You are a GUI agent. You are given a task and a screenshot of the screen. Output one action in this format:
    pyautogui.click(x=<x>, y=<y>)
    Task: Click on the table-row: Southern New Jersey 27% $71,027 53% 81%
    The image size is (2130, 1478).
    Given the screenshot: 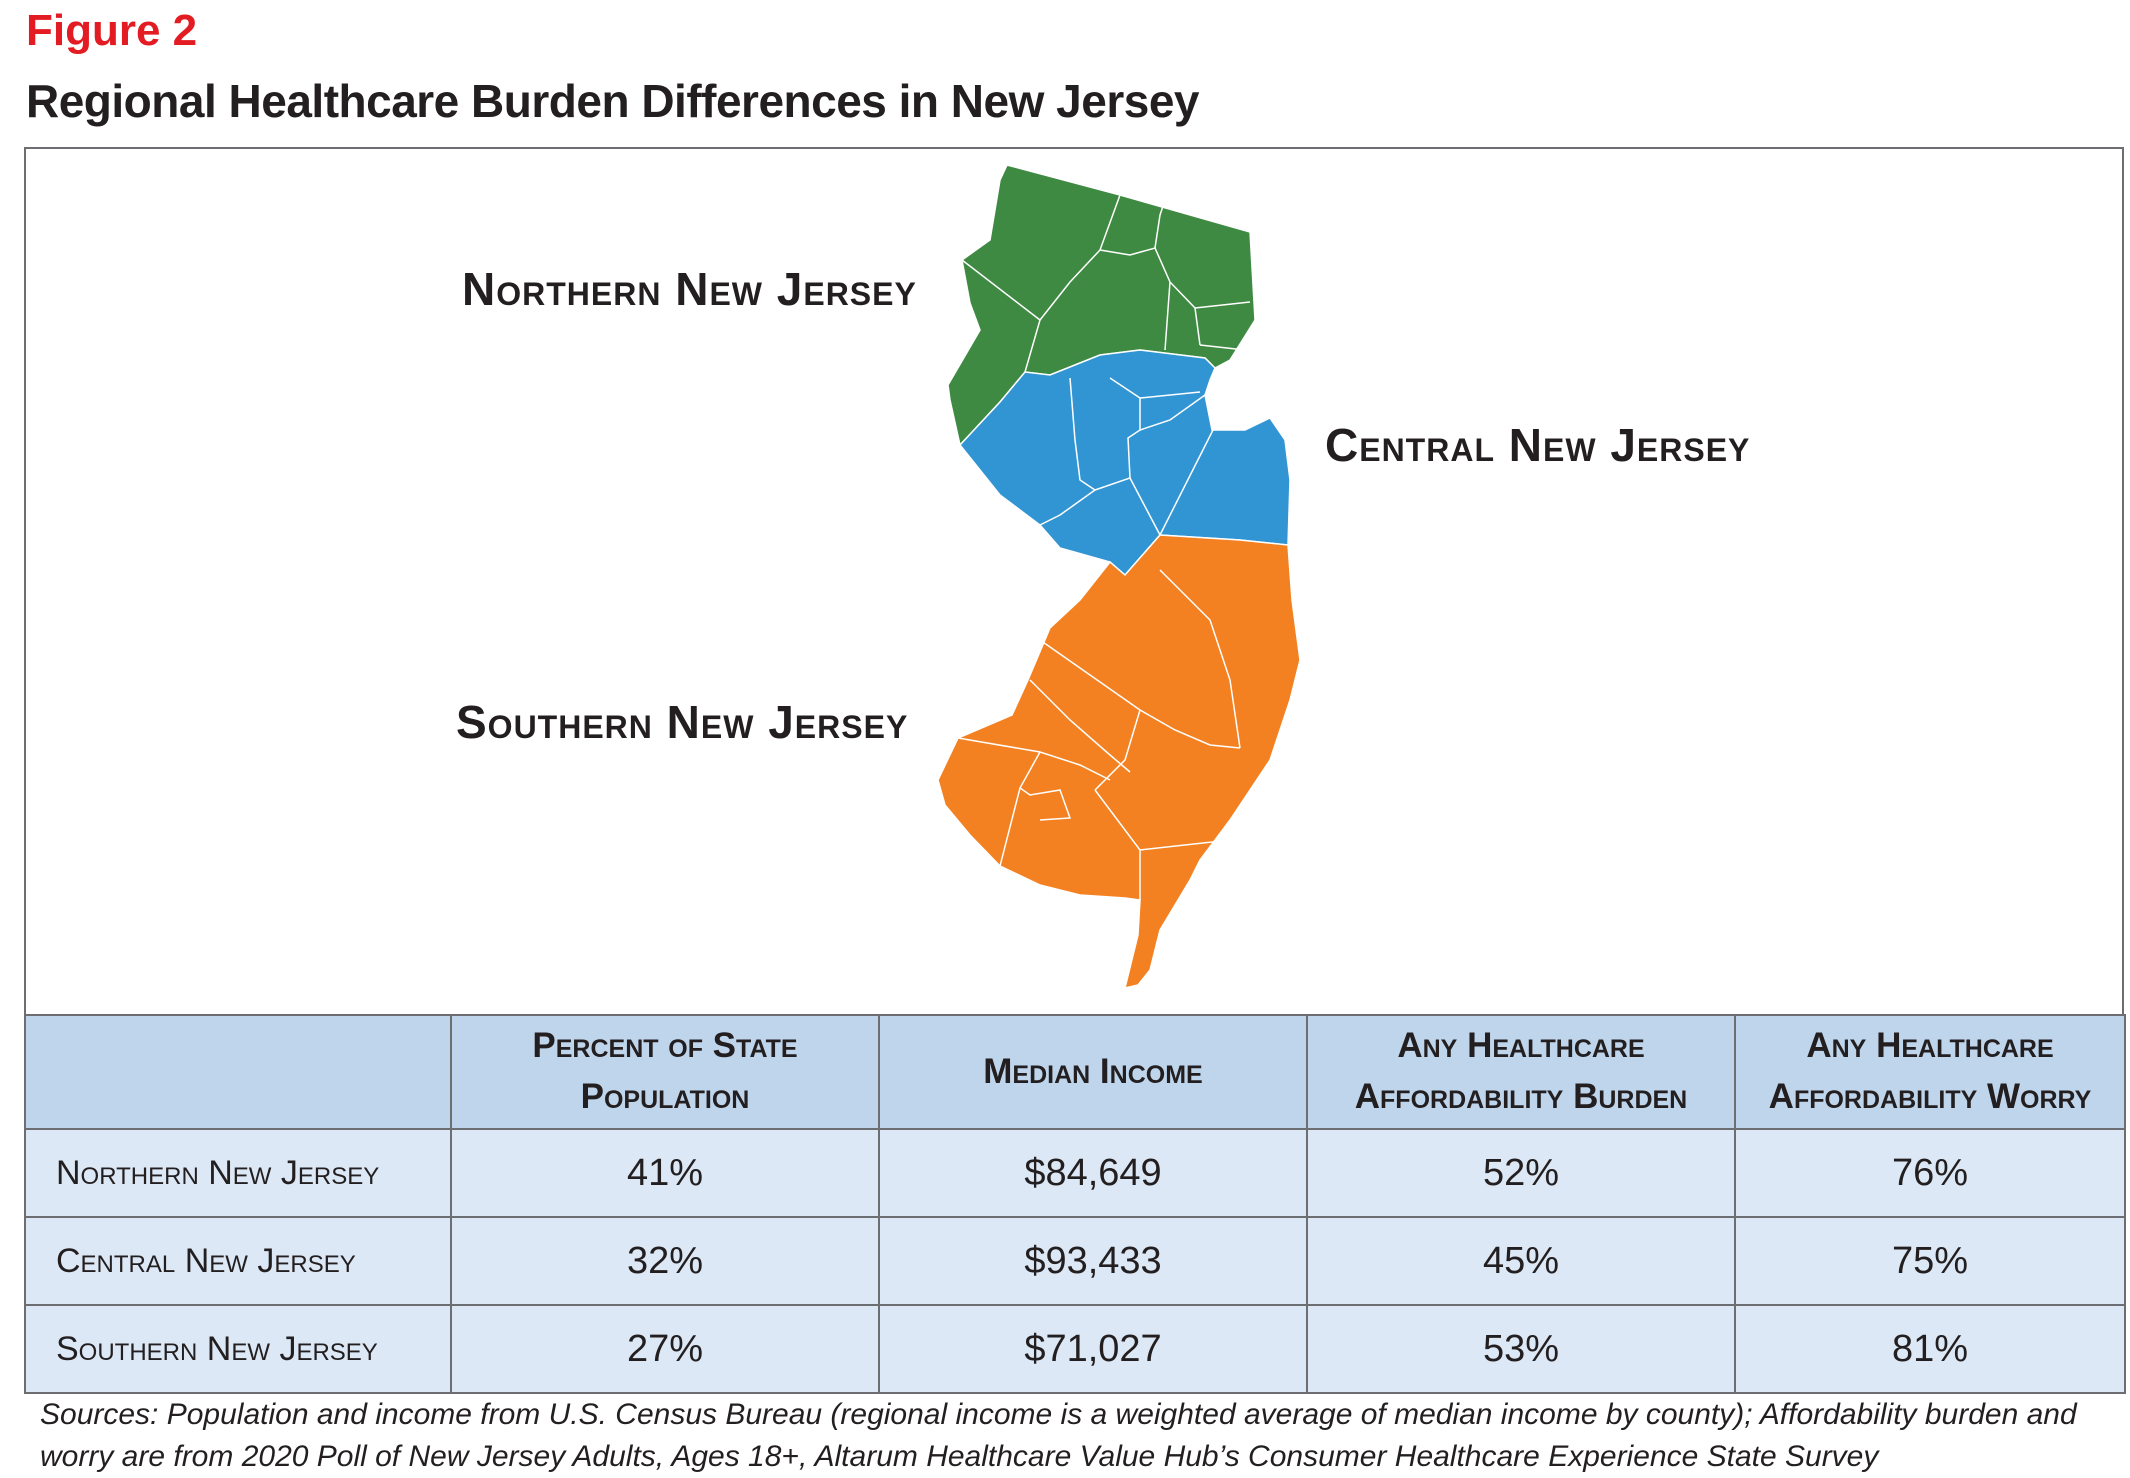 What is the action you would take?
    pyautogui.click(x=1075, y=1349)
    